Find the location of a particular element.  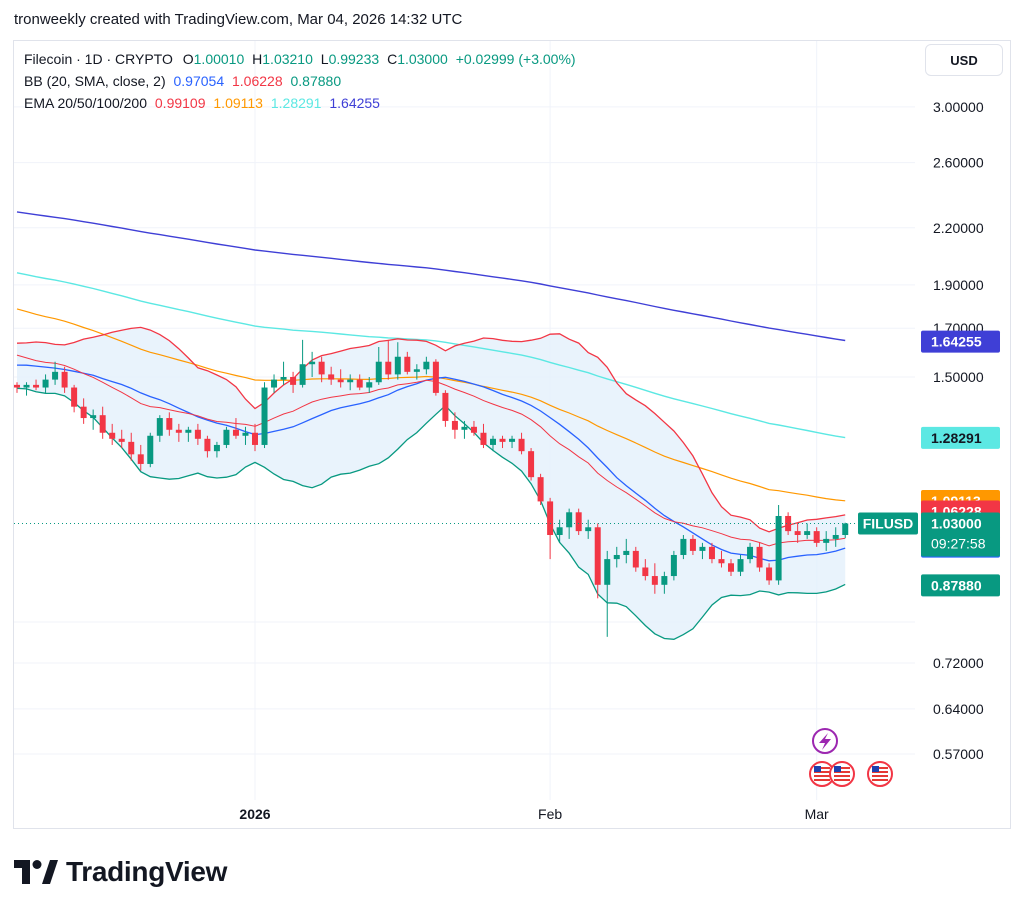

currency-button: USD is located at coordinates (964, 60).